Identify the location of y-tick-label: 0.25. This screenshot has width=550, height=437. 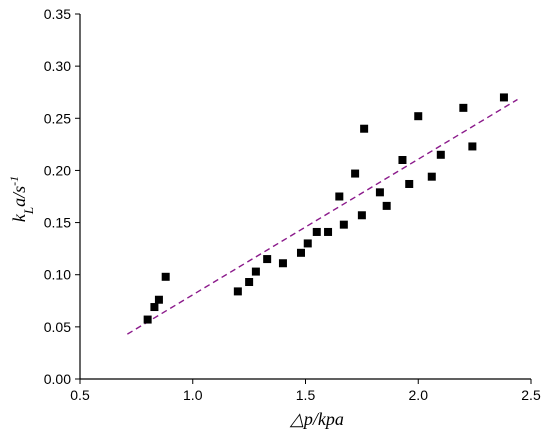
(57, 118).